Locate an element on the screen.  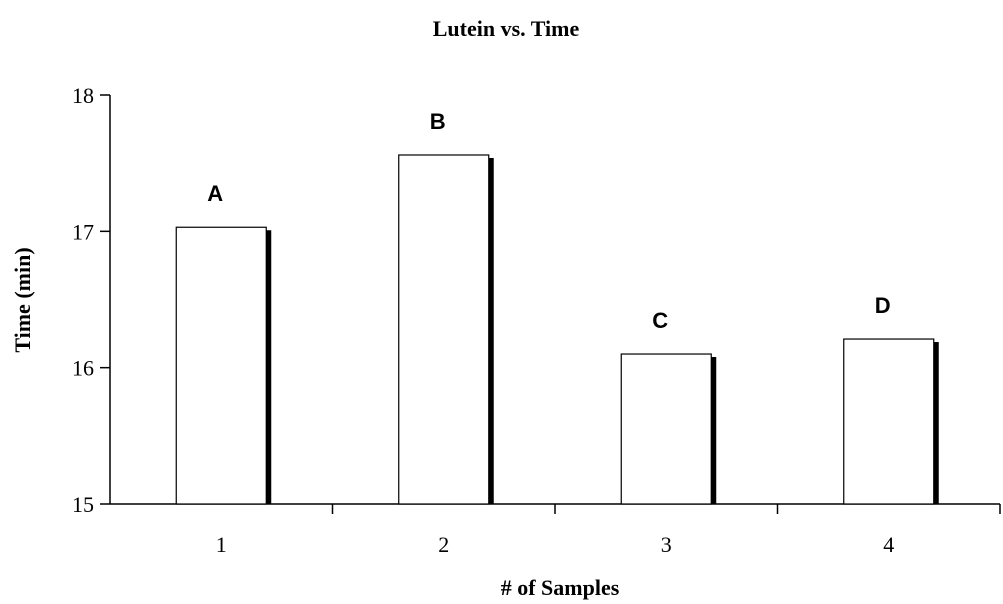
y-tick-label: 15 is located at coordinates (83, 504).